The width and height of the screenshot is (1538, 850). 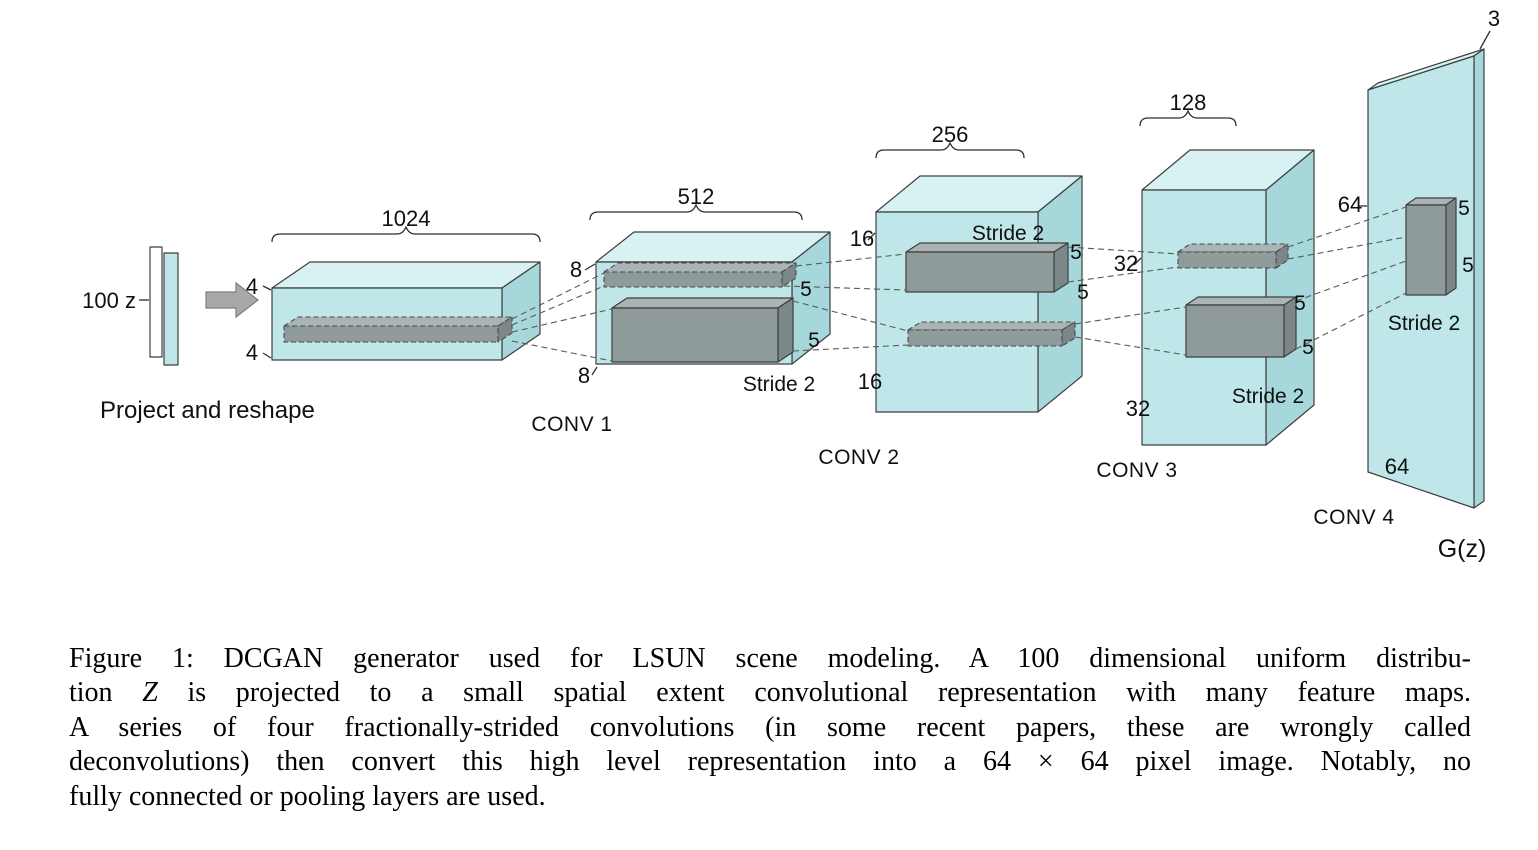 What do you see at coordinates (1233, 248) in the screenshot?
I see `conv3-slice-top-face` at bounding box center [1233, 248].